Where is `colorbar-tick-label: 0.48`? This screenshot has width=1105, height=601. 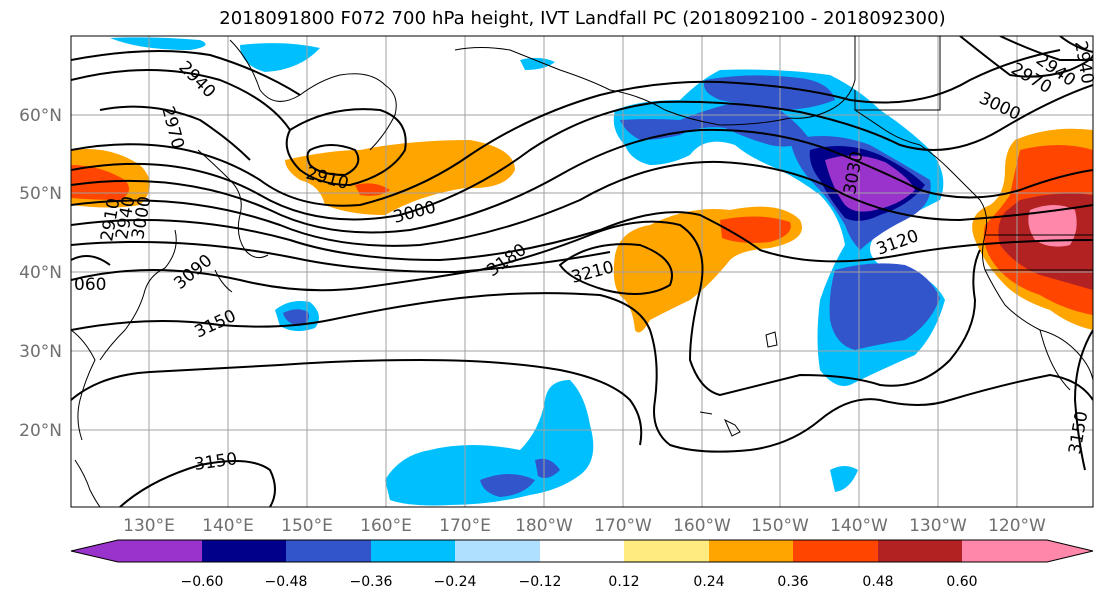 colorbar-tick-label: 0.48 is located at coordinates (877, 582).